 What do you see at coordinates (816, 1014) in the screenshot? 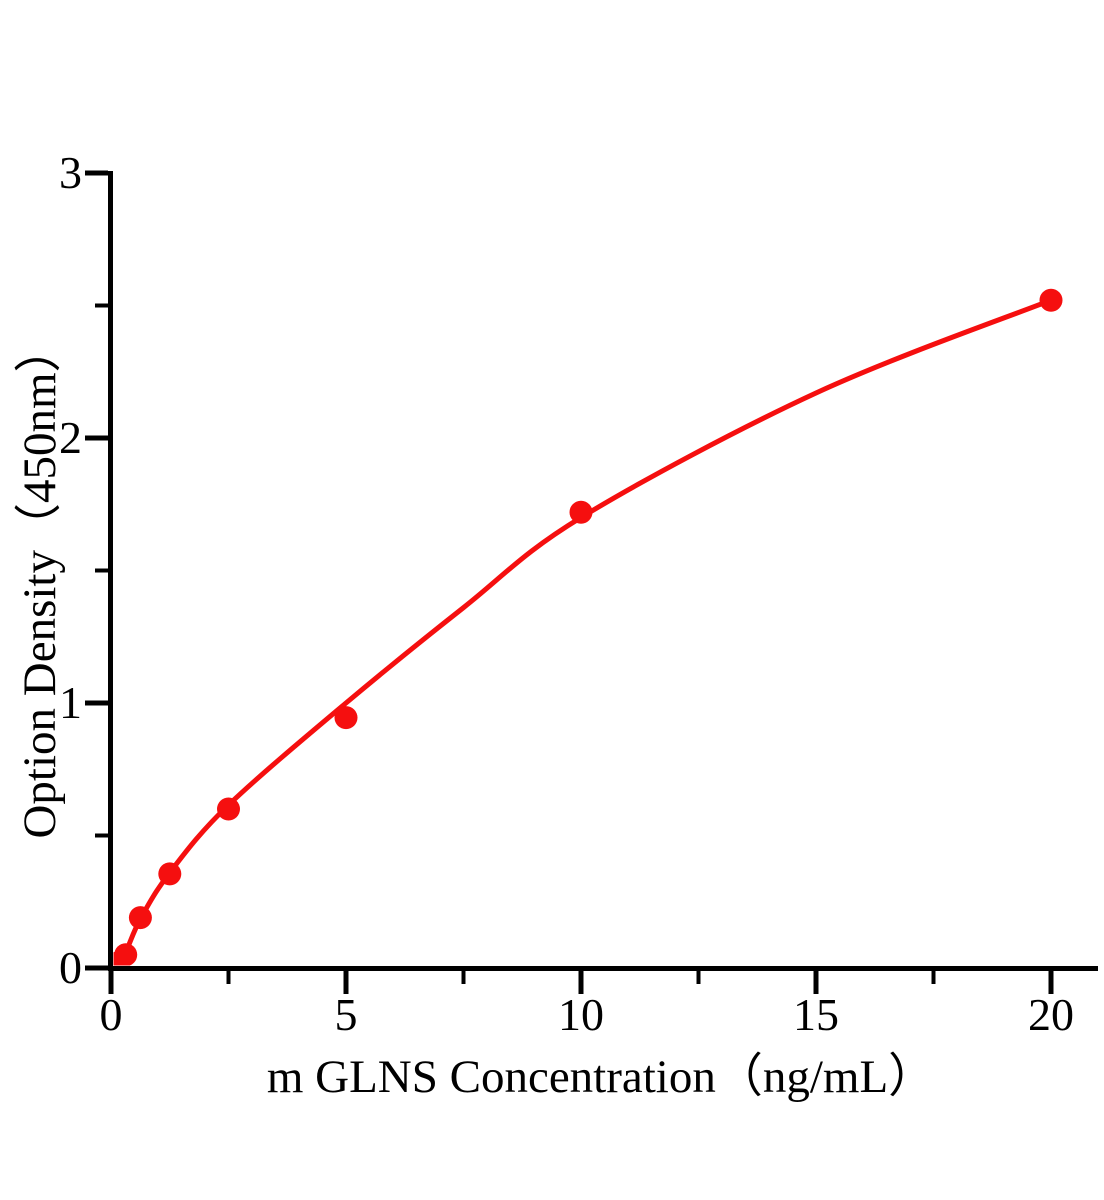
I see `x-tick-label: 15` at bounding box center [816, 1014].